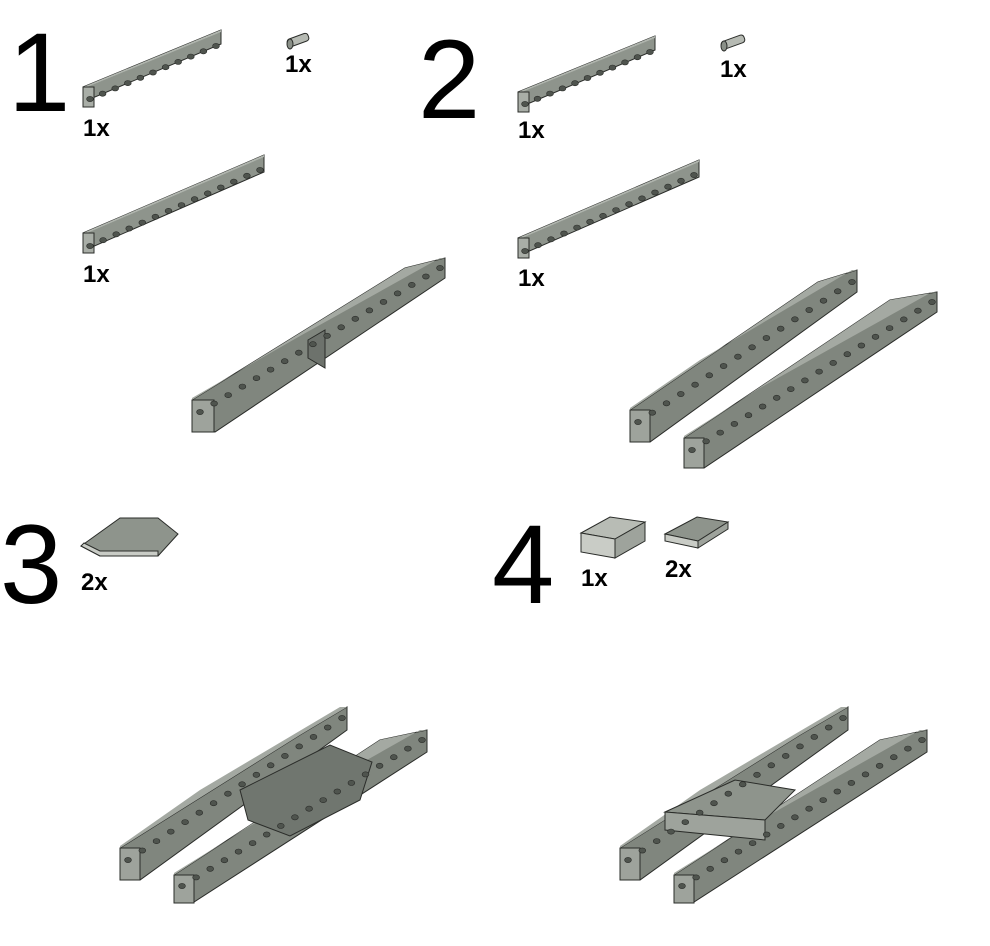 The height and width of the screenshot is (946, 990). Describe the element at coordinates (129, 537) in the screenshot. I see `wedge-plate-part` at that location.